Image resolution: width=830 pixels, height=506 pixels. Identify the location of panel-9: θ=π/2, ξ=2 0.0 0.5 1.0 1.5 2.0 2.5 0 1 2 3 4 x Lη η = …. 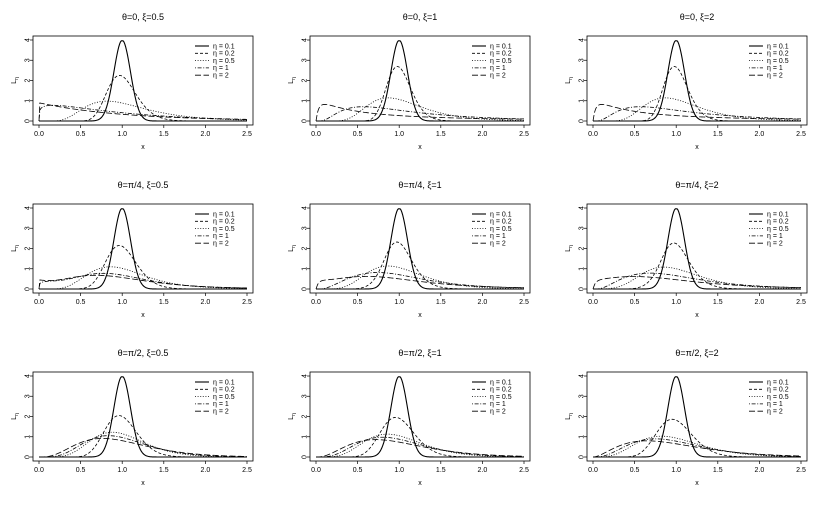
(686, 417).